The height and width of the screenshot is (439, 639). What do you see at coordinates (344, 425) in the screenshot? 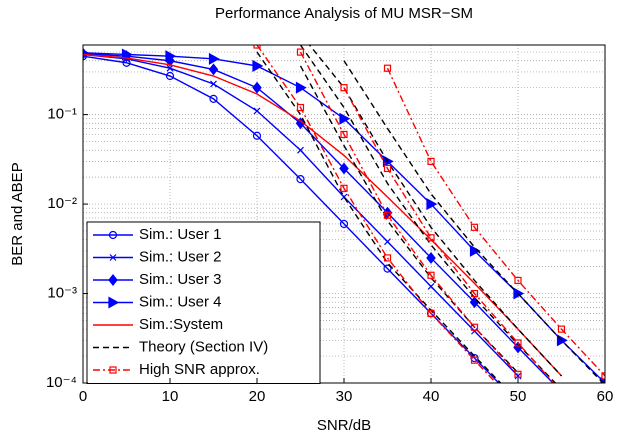
I see `x-axis-label: SNR/dB` at bounding box center [344, 425].